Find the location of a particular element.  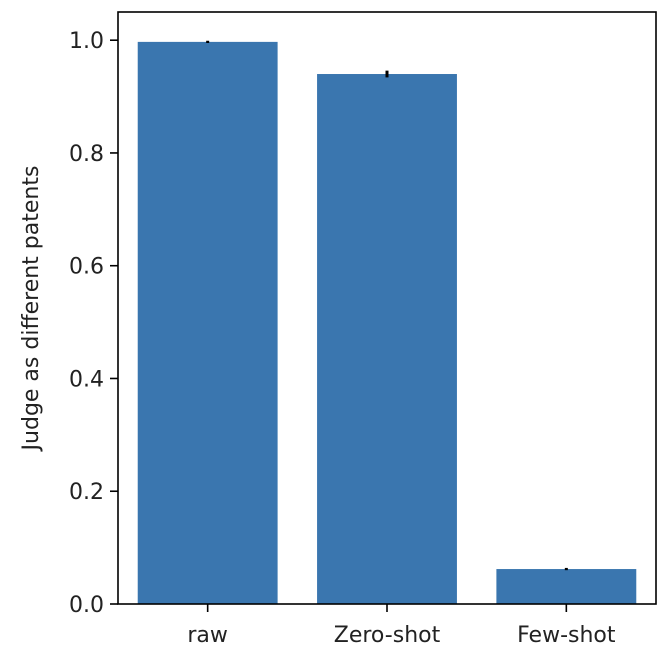

y-tick-label: 1.0 is located at coordinates (86, 41).